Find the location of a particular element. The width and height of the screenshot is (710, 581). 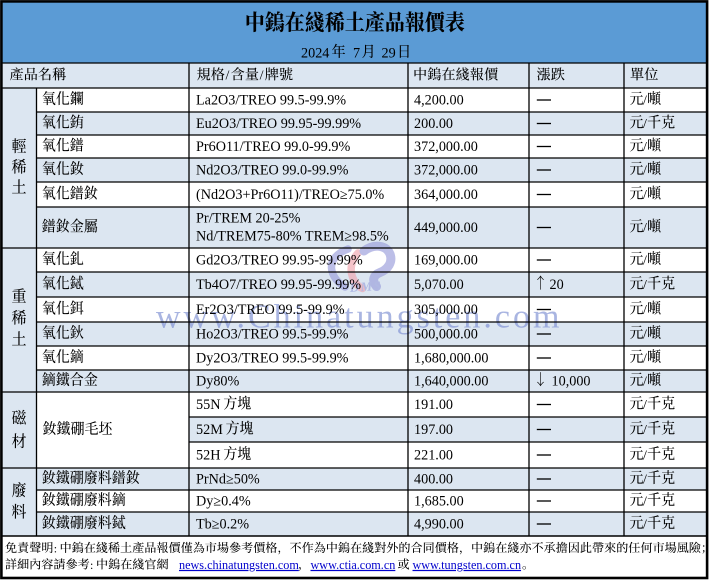

svg-text: Dy≥0.4% is located at coordinates (223, 501).